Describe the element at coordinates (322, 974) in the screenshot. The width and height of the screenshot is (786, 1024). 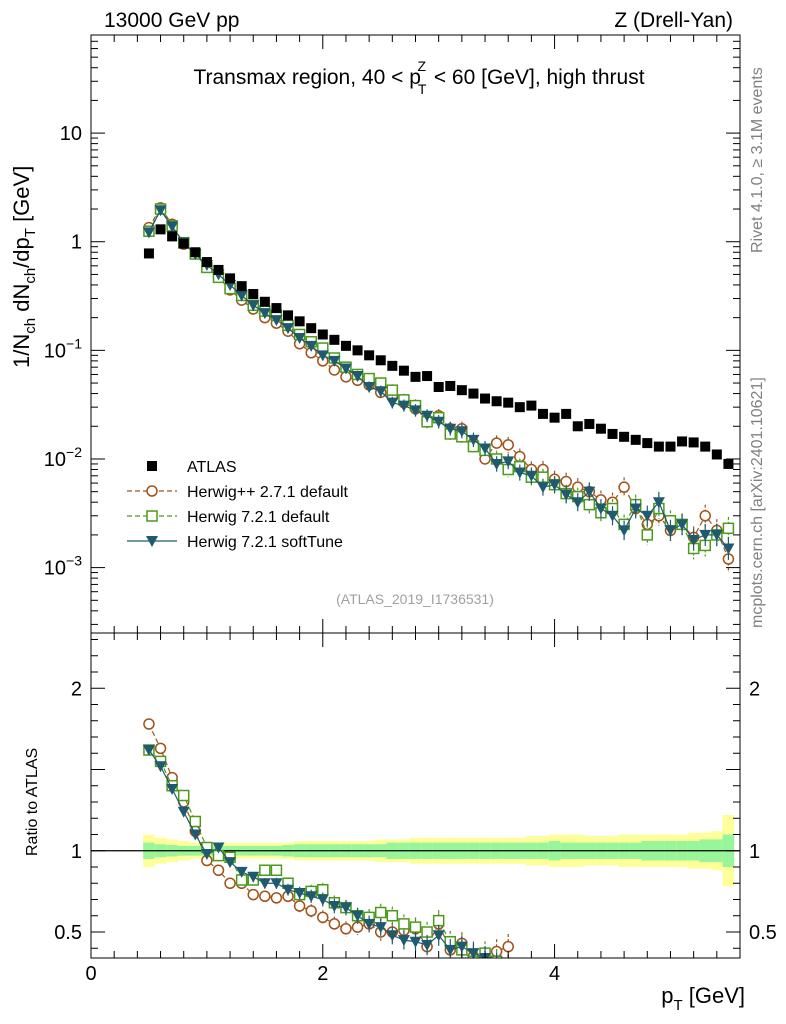
I see `x-tick-label: 2` at that location.